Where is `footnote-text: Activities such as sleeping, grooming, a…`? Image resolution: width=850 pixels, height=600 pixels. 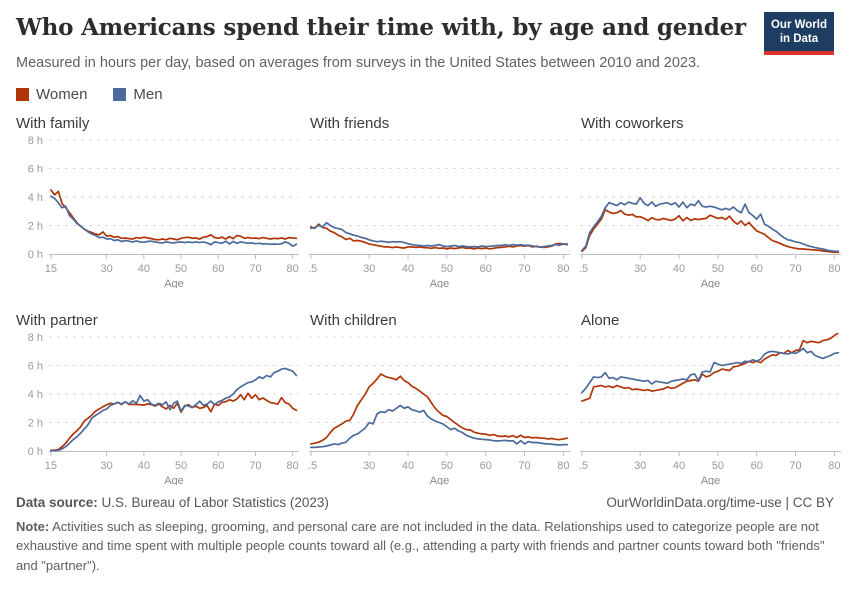 footnote-text: Activities such as sleeping, grooming, a… is located at coordinates (420, 545).